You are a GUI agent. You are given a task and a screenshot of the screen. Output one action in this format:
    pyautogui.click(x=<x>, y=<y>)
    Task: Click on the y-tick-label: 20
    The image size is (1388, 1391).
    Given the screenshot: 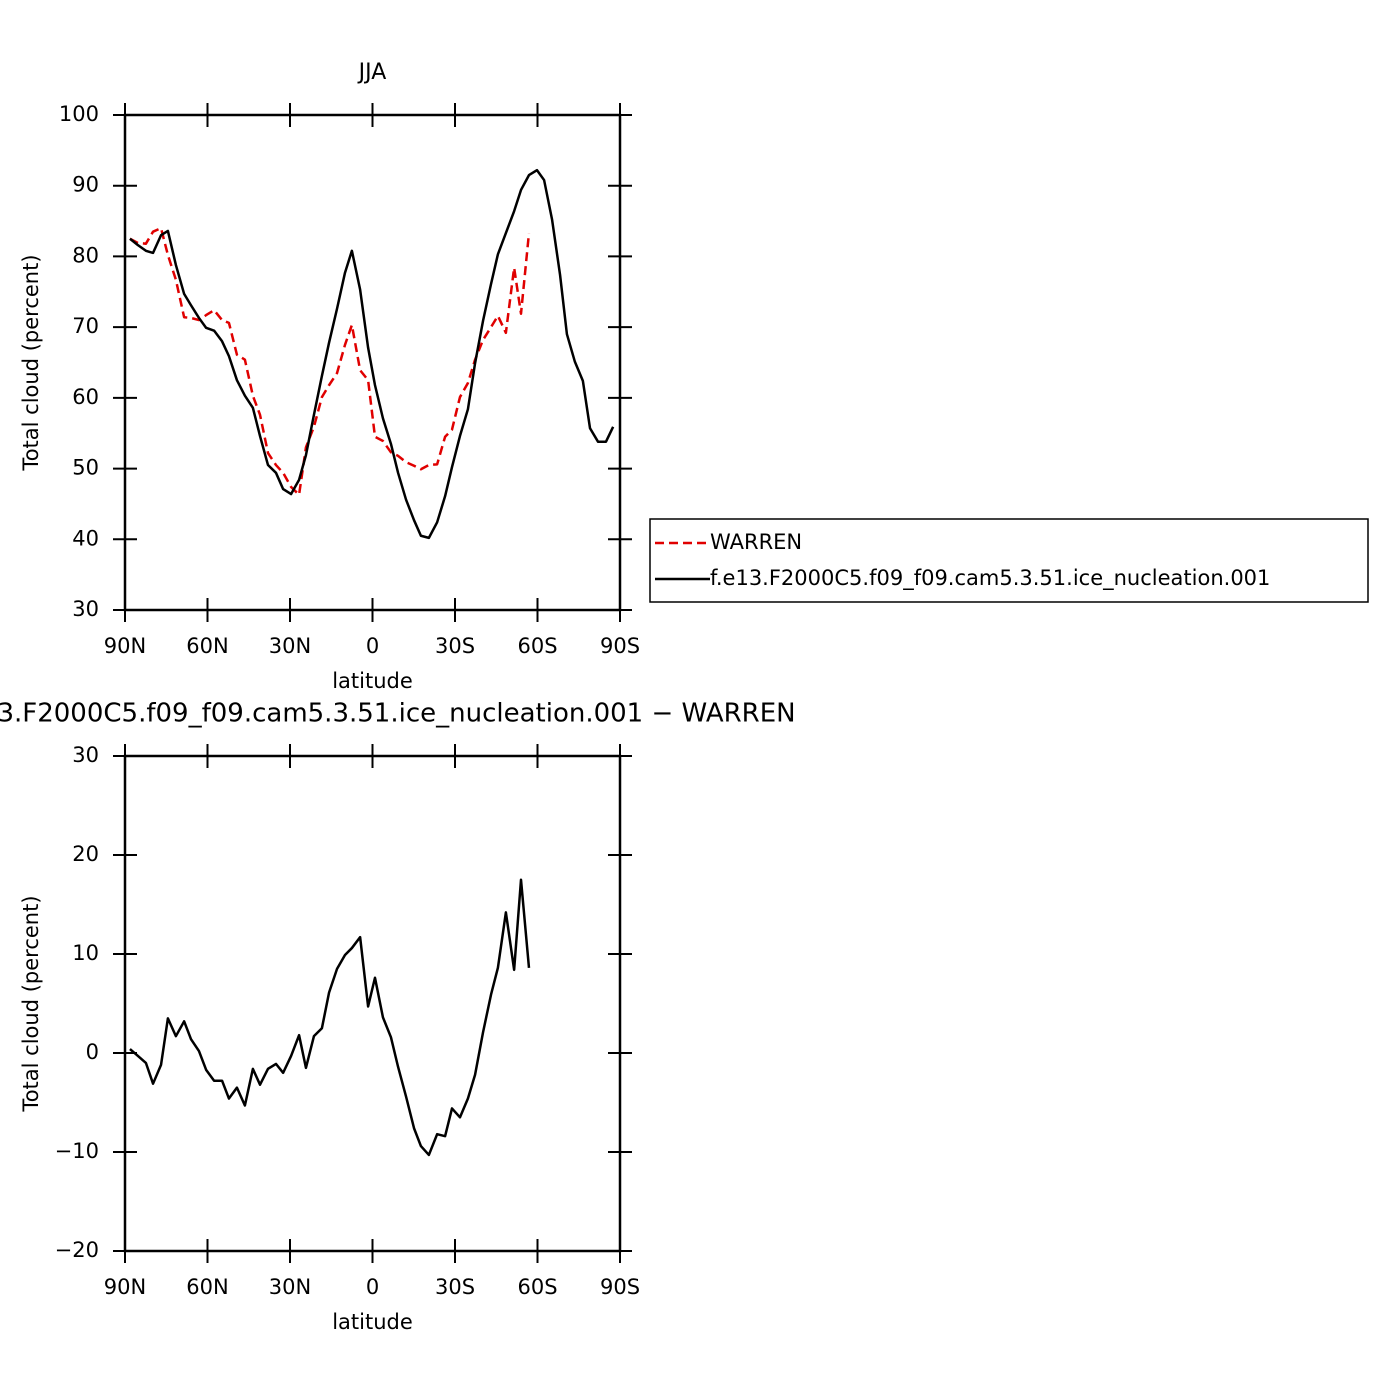 What is the action you would take?
    pyautogui.click(x=85, y=854)
    